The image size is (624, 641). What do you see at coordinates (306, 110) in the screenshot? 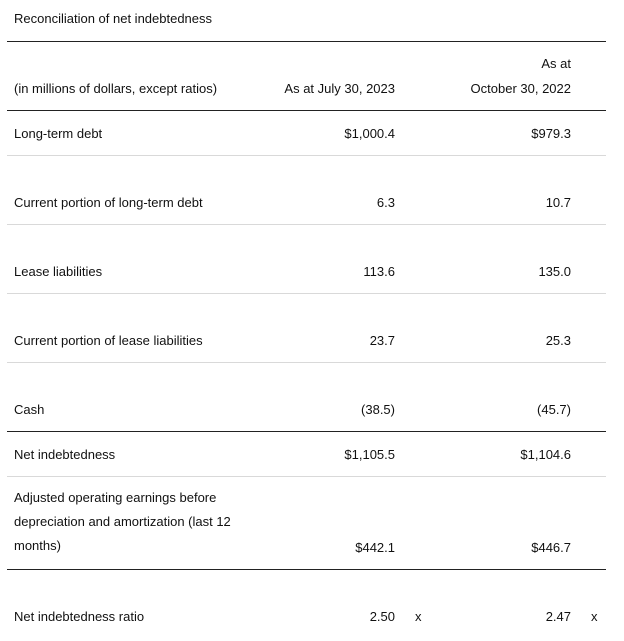
I see `rule-header` at bounding box center [306, 110].